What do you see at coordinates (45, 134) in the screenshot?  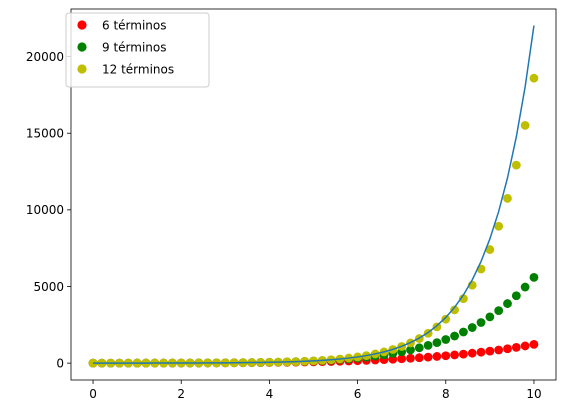 I see `y-tick-label: 15000` at bounding box center [45, 134].